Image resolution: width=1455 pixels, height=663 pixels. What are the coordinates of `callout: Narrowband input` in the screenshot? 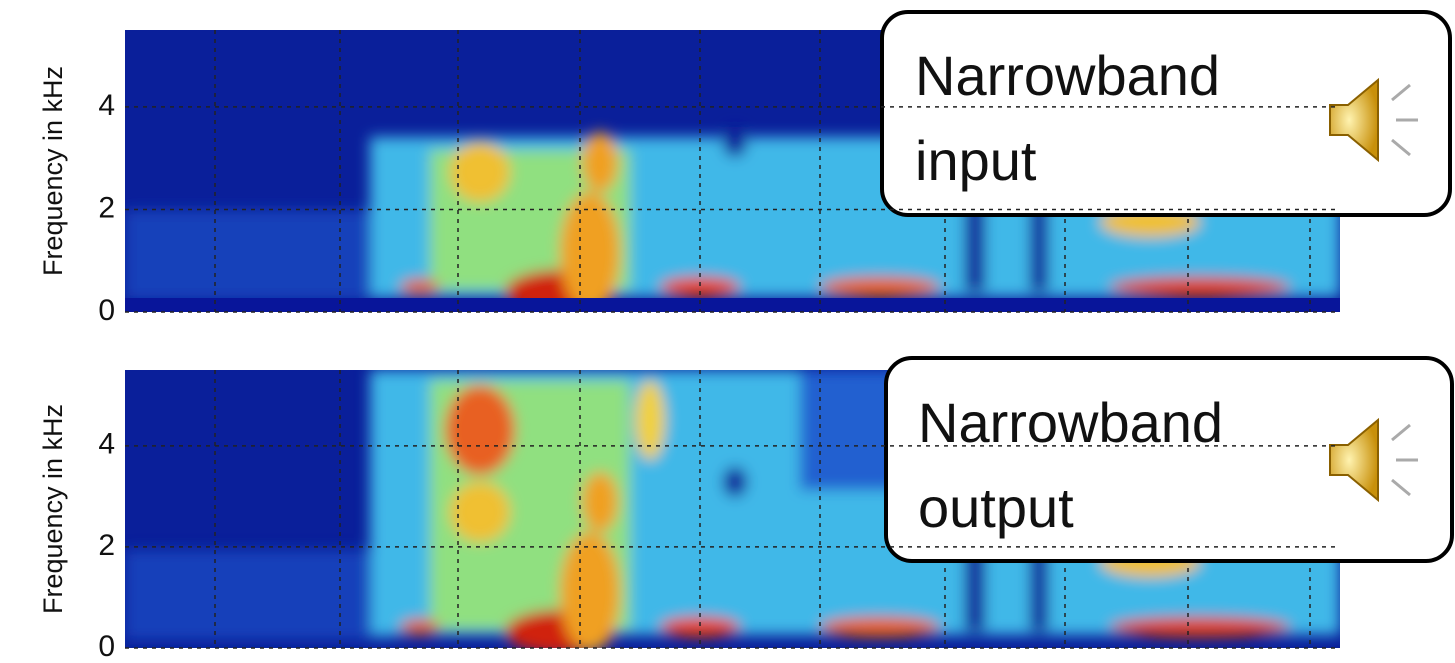 It's located at (1166, 113).